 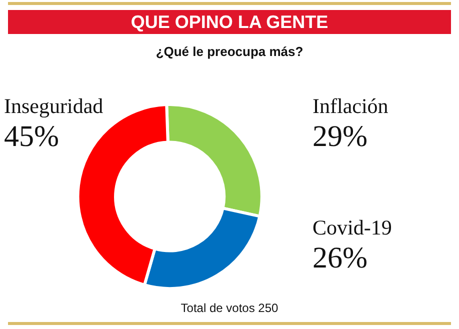 I want to click on chart-subtitle: ¿Qué le preocupa más?, so click(x=229, y=51).